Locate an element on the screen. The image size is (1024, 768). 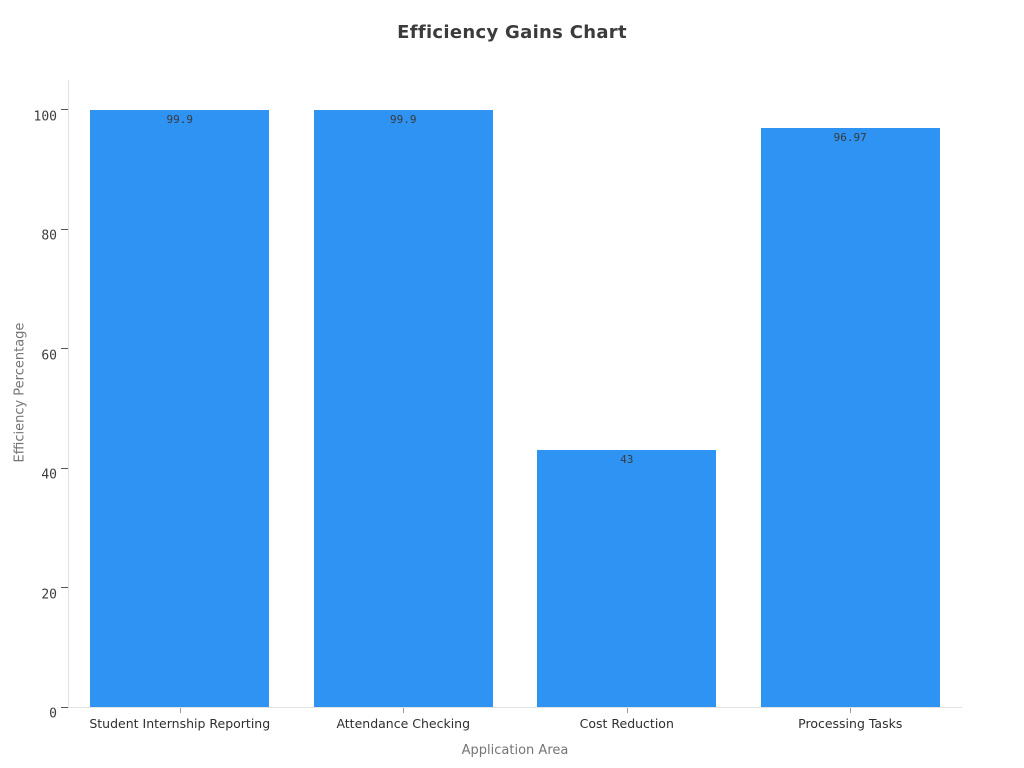
y-axis-tick-label: 100 is located at coordinates (45, 117).